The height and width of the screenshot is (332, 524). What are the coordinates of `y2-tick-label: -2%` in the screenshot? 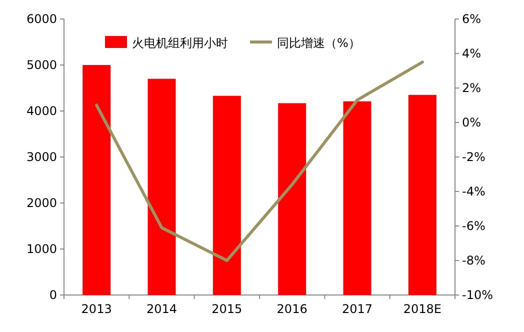 It's located at (474, 157).